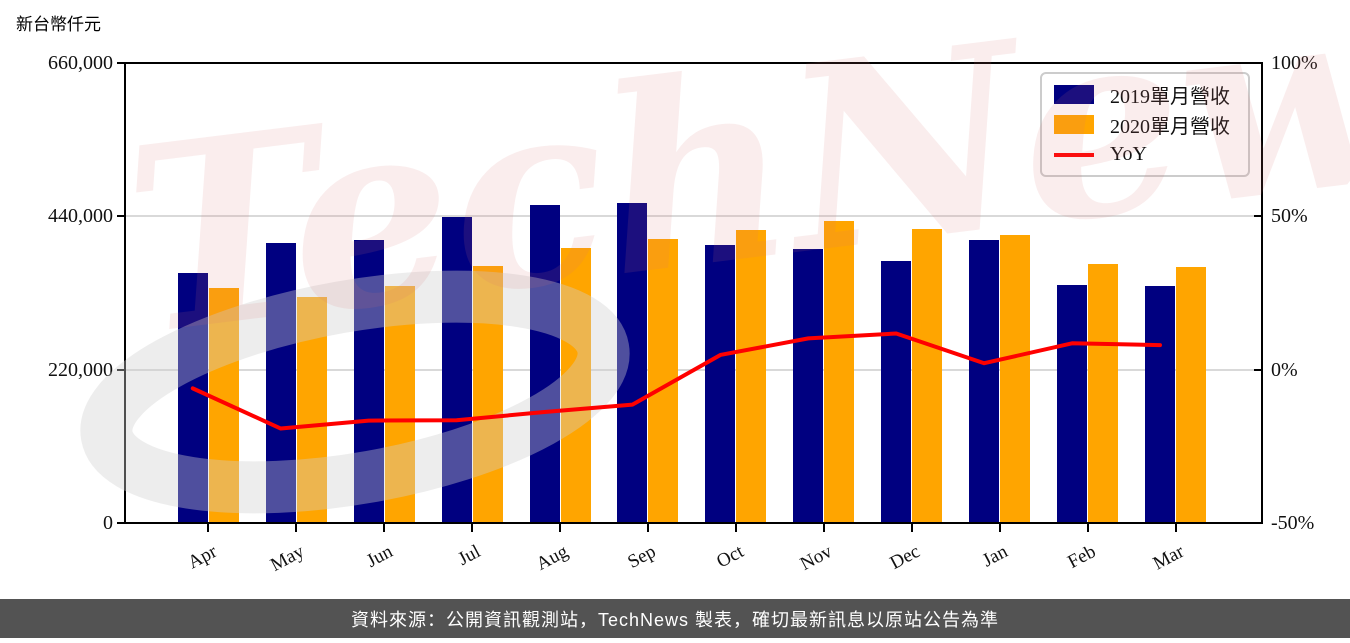  What do you see at coordinates (108, 523) in the screenshot?
I see `y-left-tick-label-3: 0` at bounding box center [108, 523].